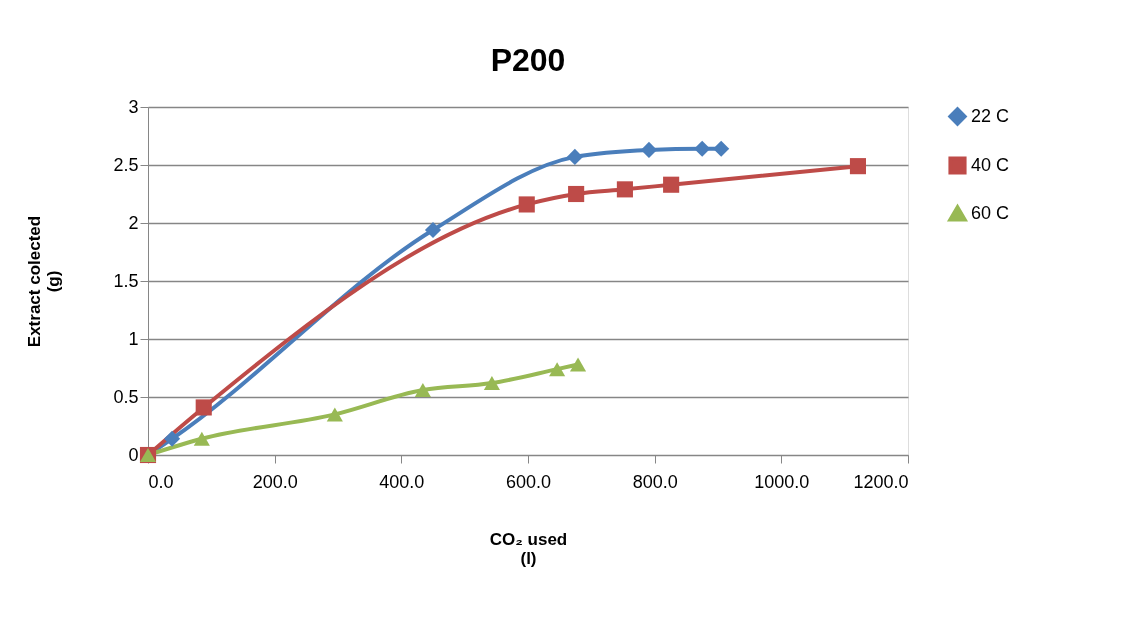 Image resolution: width=1133 pixels, height=630 pixels. Describe the element at coordinates (782, 481) in the screenshot. I see `x-tick-label: 1000.0` at that location.